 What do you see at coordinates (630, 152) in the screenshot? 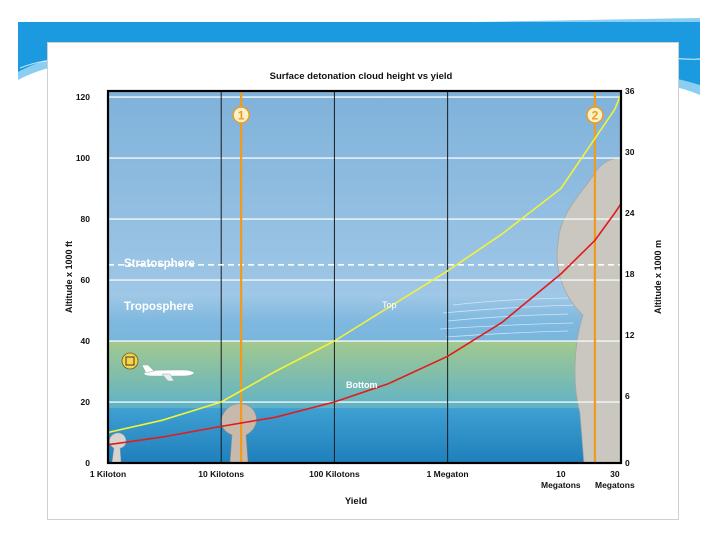
I see `y-tick-label-right: 30` at bounding box center [630, 152].